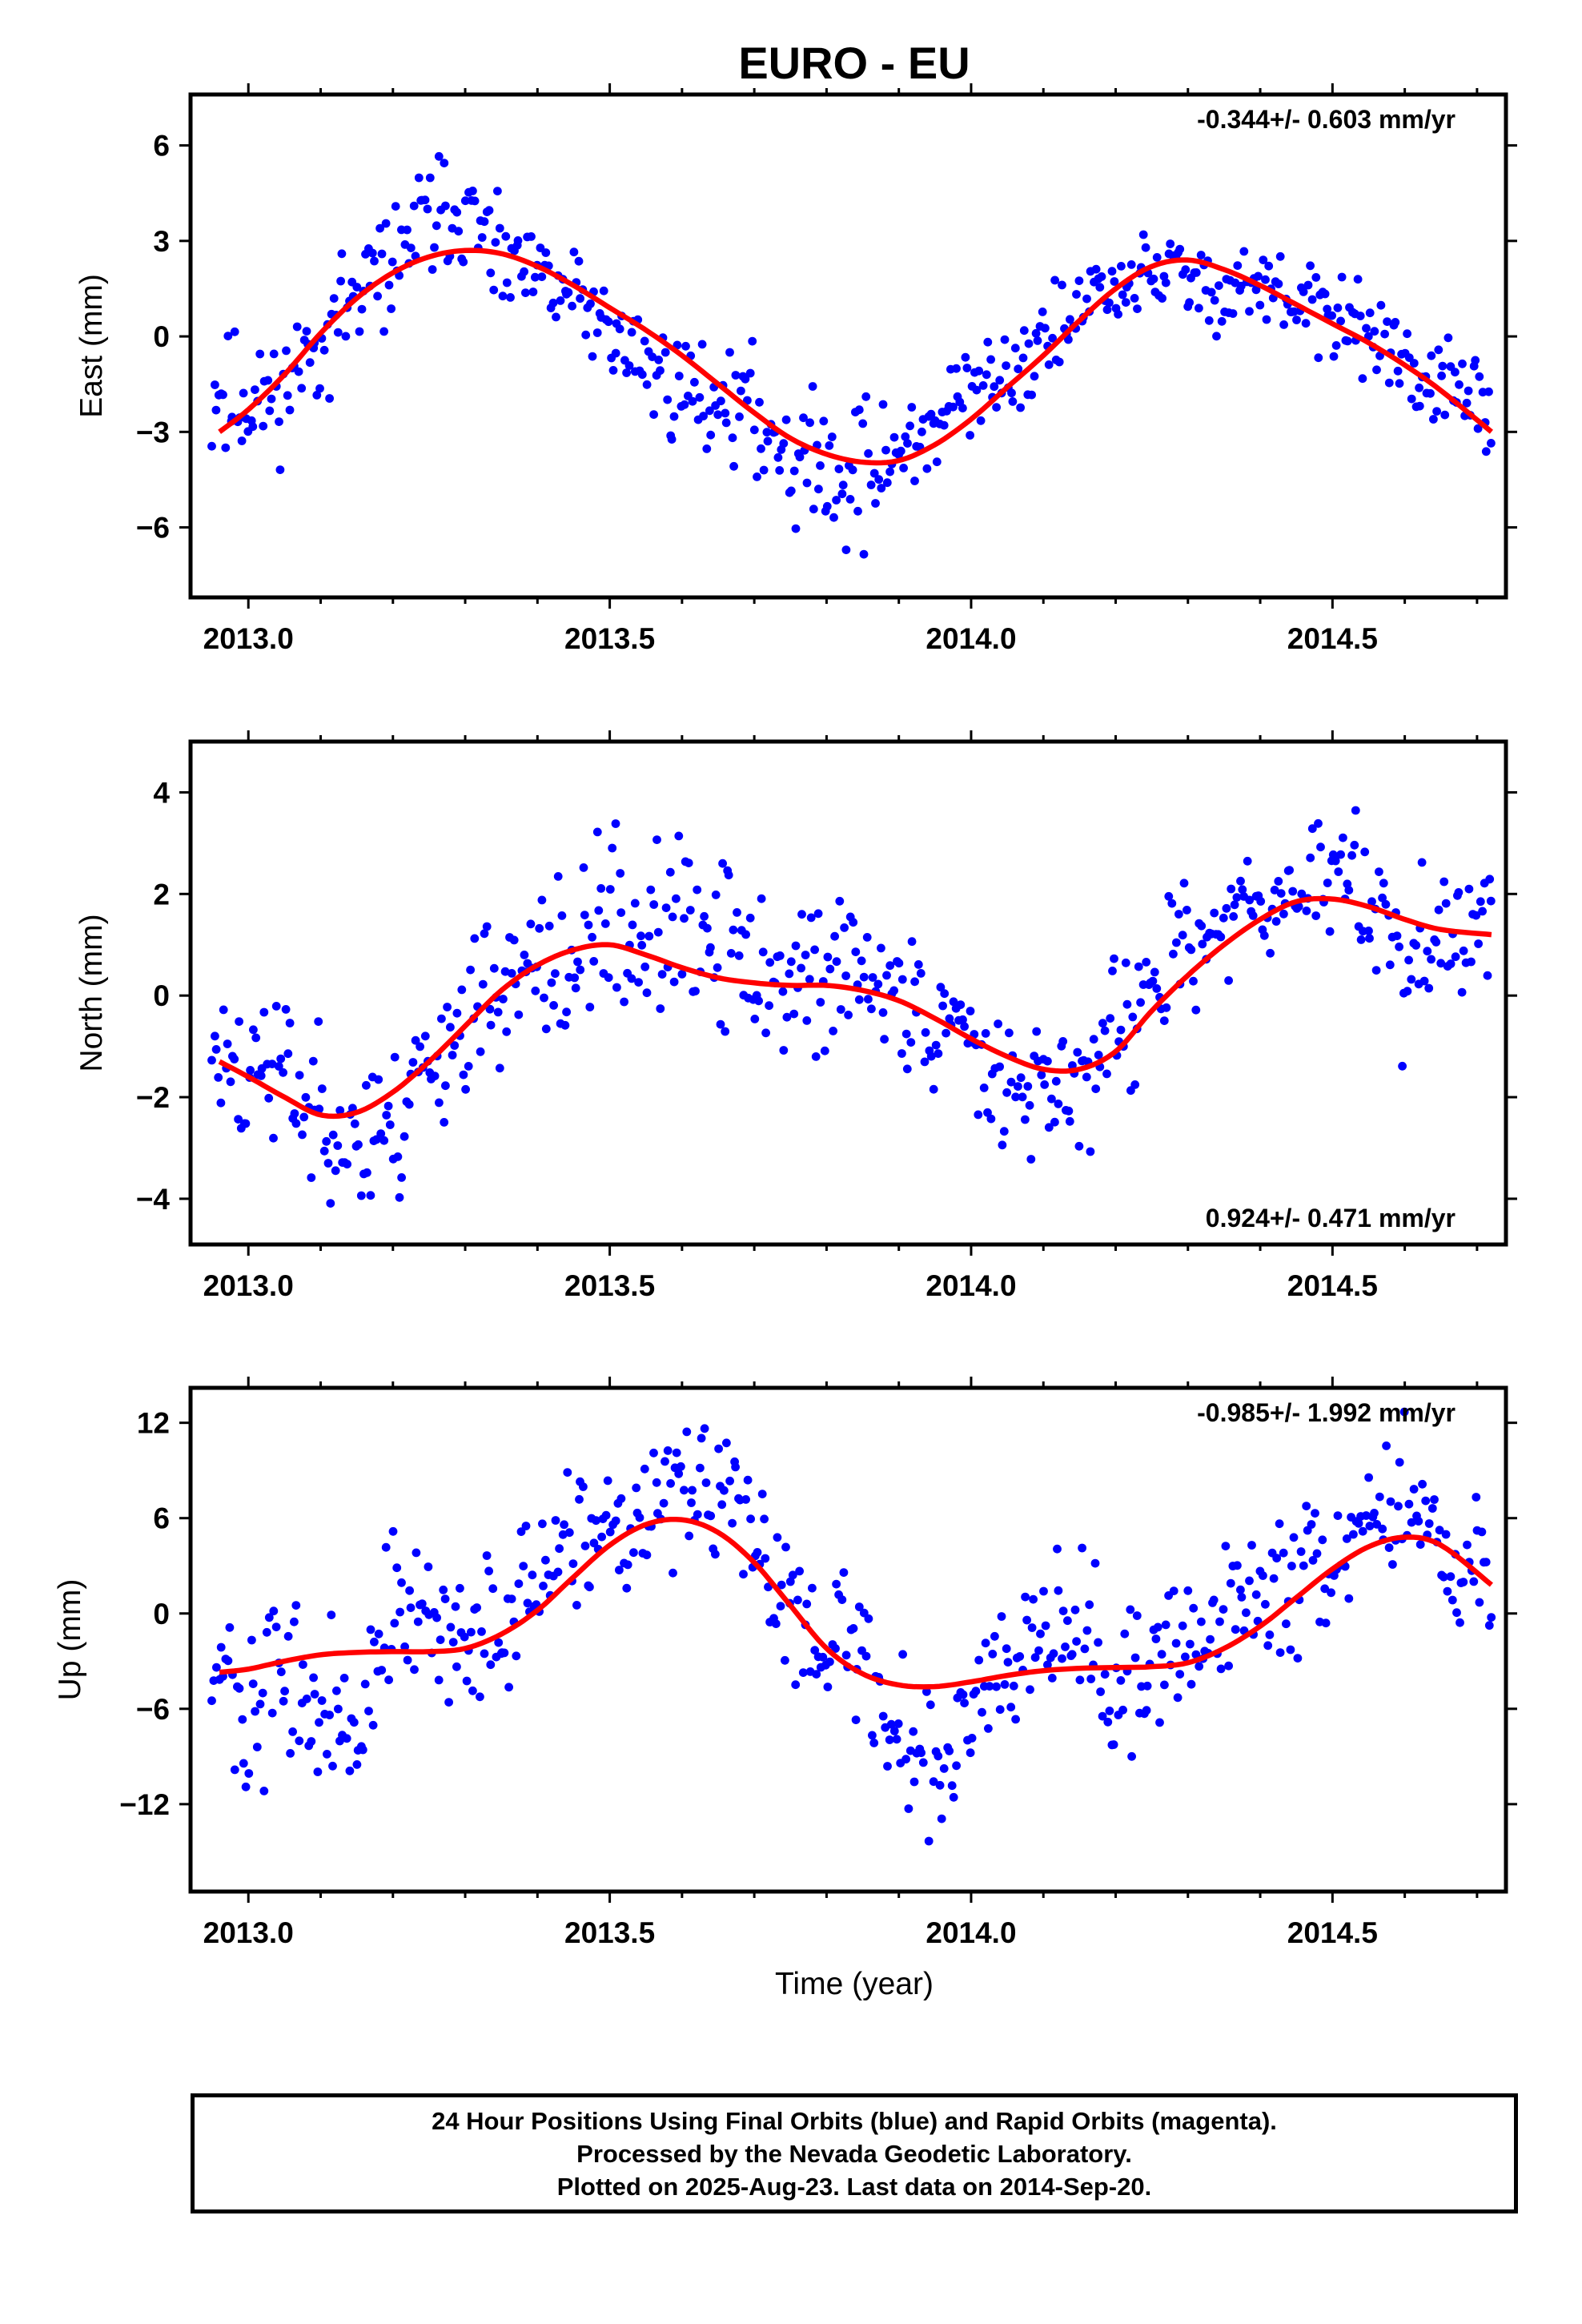  Describe the element at coordinates (971, 1285) in the screenshot. I see `north-x-tick-label: 2014.0` at that location.